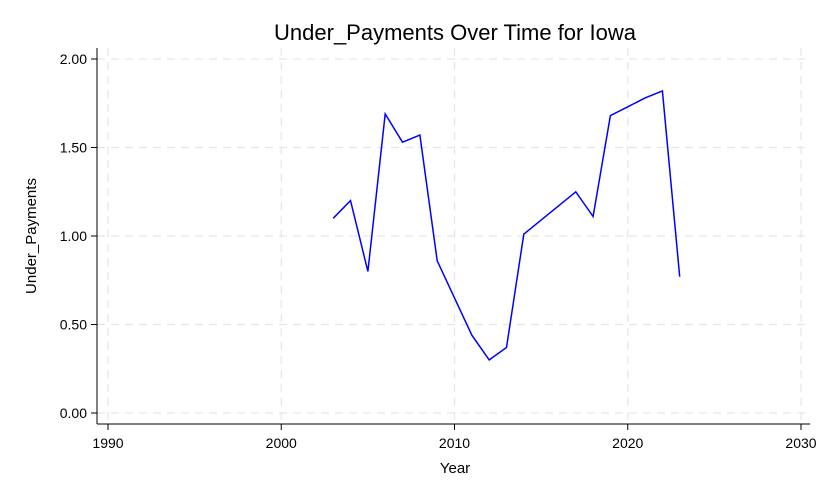 The width and height of the screenshot is (831, 498). Describe the element at coordinates (73, 325) in the screenshot. I see `y-tick-label: 0.50` at that location.